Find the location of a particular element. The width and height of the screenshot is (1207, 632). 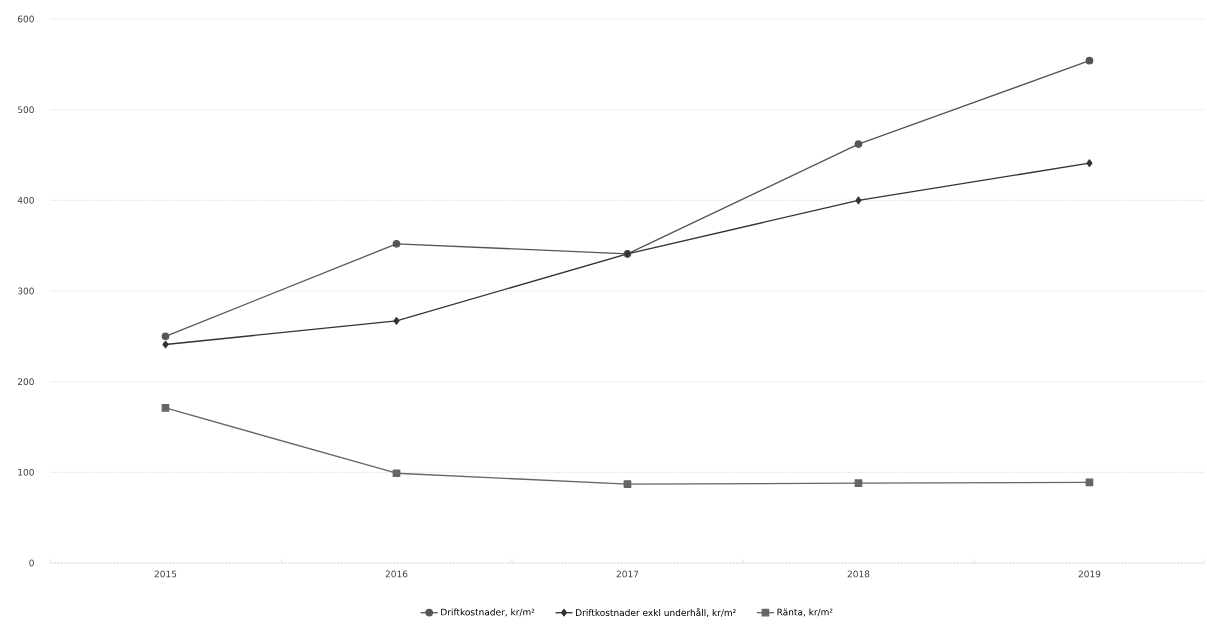

x-tick-label: 2019 is located at coordinates (1089, 574).